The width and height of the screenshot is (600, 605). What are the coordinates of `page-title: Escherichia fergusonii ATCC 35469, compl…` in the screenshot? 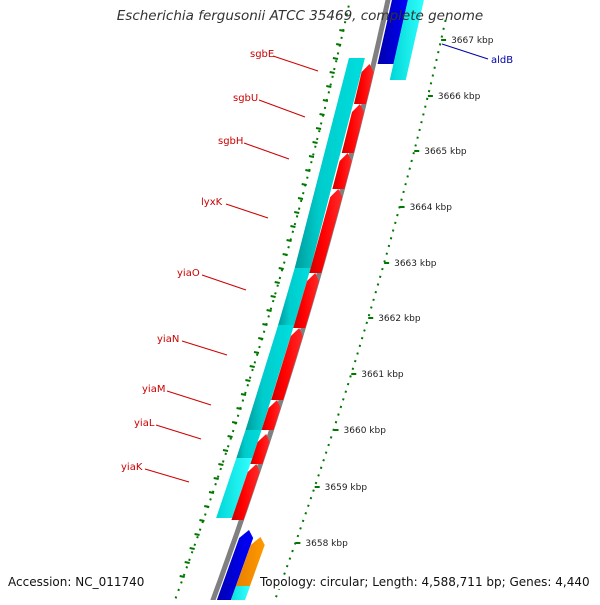 It's located at (300, 16).